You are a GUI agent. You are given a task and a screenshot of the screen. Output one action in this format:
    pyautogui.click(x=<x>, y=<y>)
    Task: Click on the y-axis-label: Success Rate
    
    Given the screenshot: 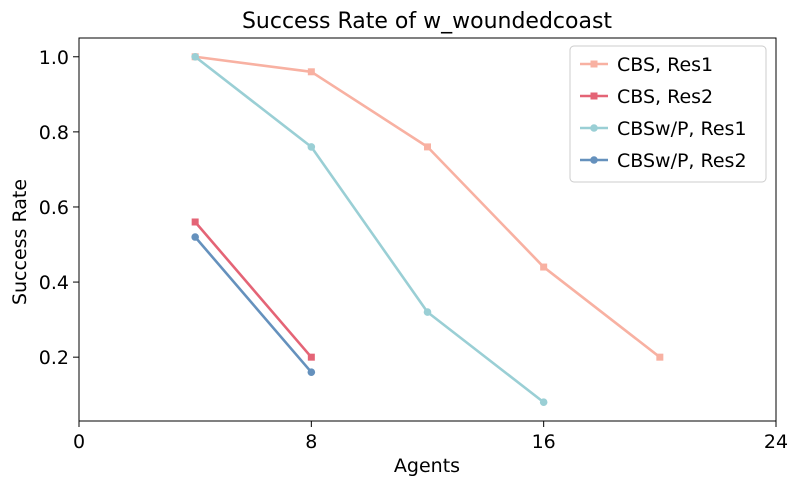 What is the action you would take?
    pyautogui.click(x=20, y=242)
    